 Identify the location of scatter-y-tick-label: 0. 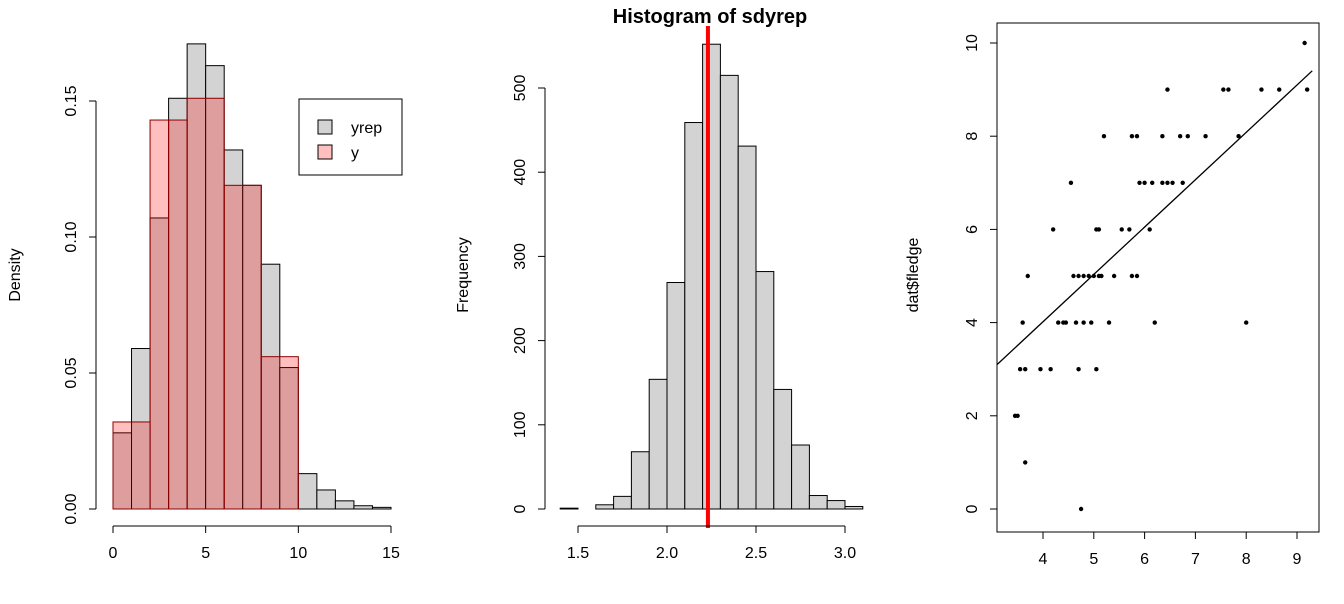
(972, 508).